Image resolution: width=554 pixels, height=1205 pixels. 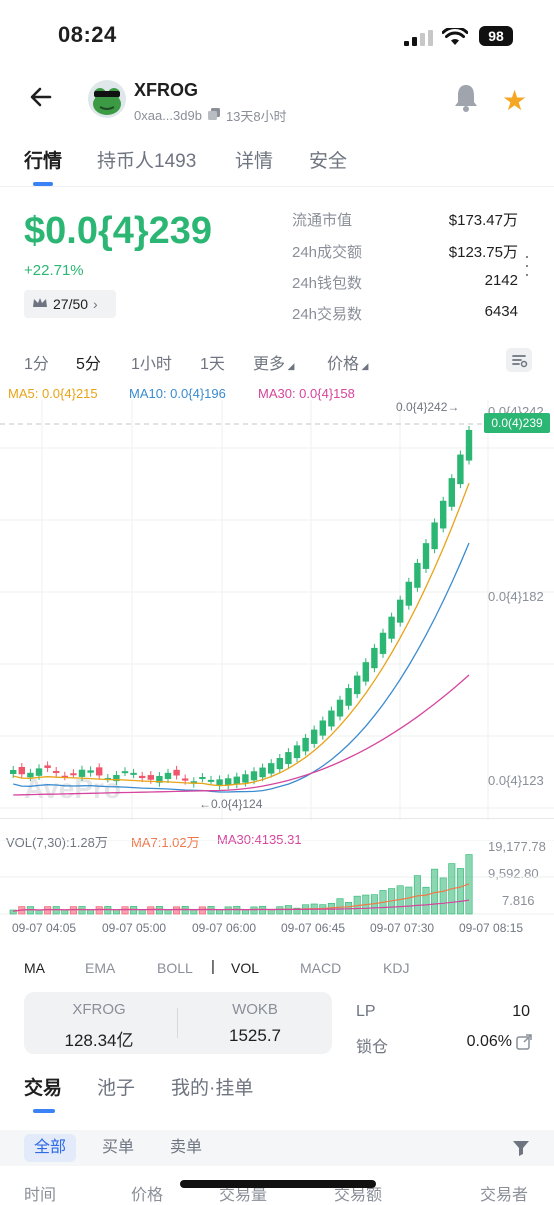 I want to click on timeframe-1d: 1天, so click(x=212, y=364).